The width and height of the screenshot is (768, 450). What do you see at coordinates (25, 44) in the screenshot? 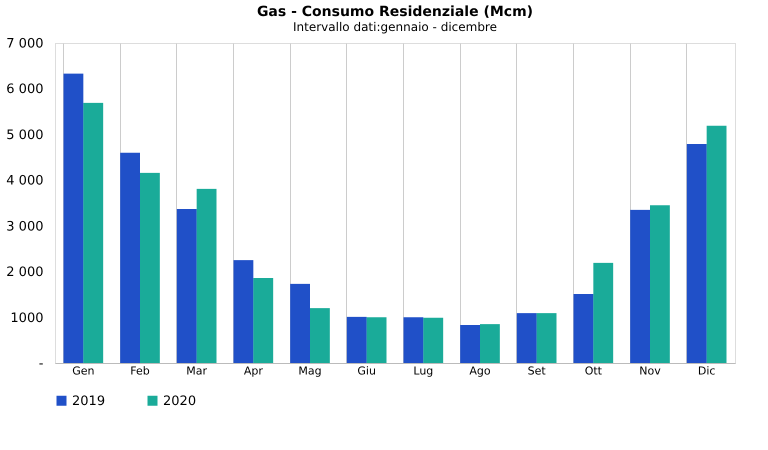
I see `y-tick-label: 7 000` at bounding box center [25, 44].